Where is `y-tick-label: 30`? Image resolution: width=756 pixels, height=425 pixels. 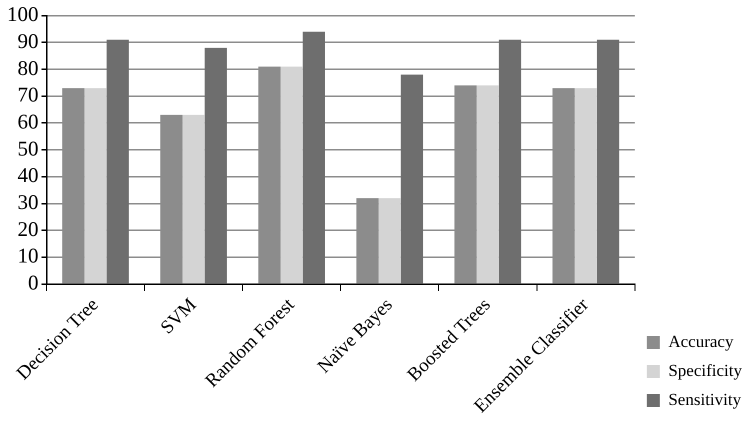 y-tick-label: 30 is located at coordinates (28, 202).